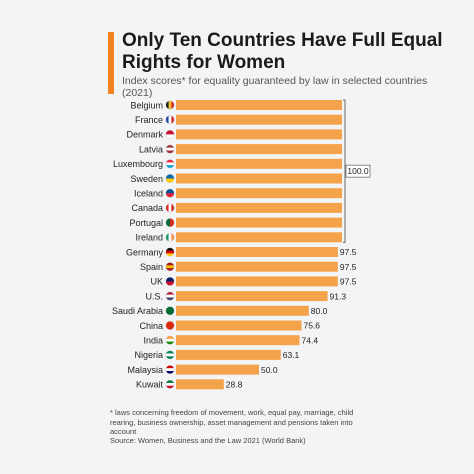 This screenshot has width=474, height=474. Describe the element at coordinates (151, 326) in the screenshot. I see `category-label: China` at that location.